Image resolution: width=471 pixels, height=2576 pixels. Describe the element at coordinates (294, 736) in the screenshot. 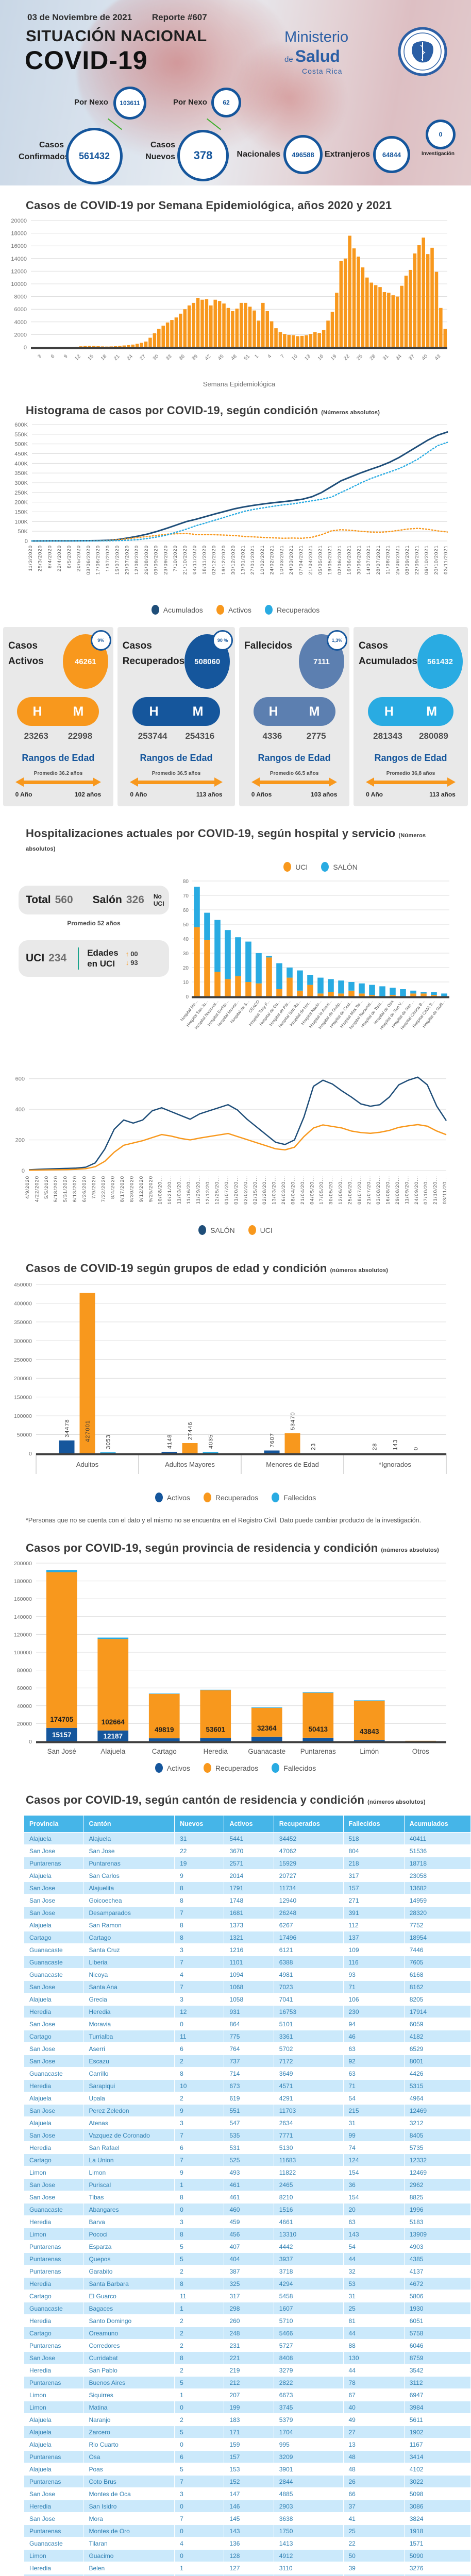

I see `sex-values: 4336 2775` at that location.